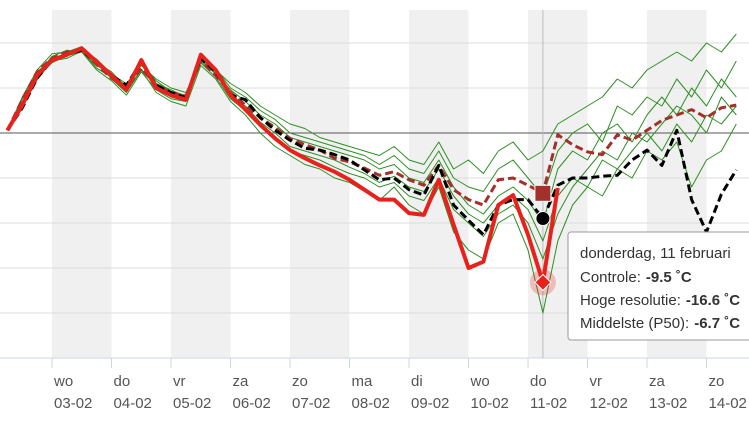 The image size is (749, 430). I want to click on x-tick-label: do 11-02, so click(548, 392).